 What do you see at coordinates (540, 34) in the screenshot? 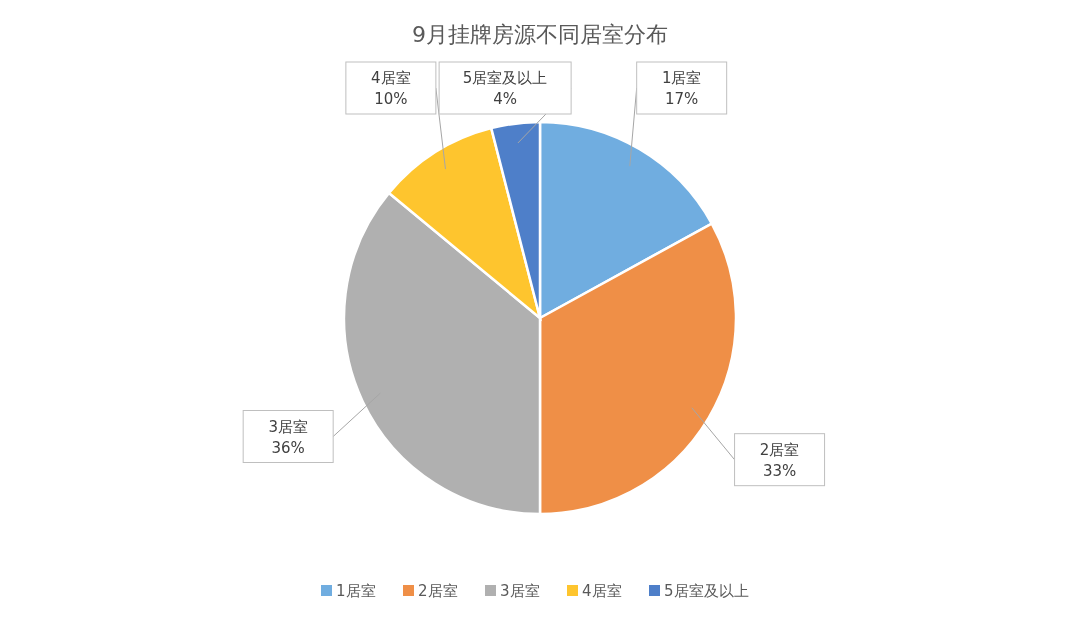
I see `title: 9月挂牌房源不同居室分布` at bounding box center [540, 34].